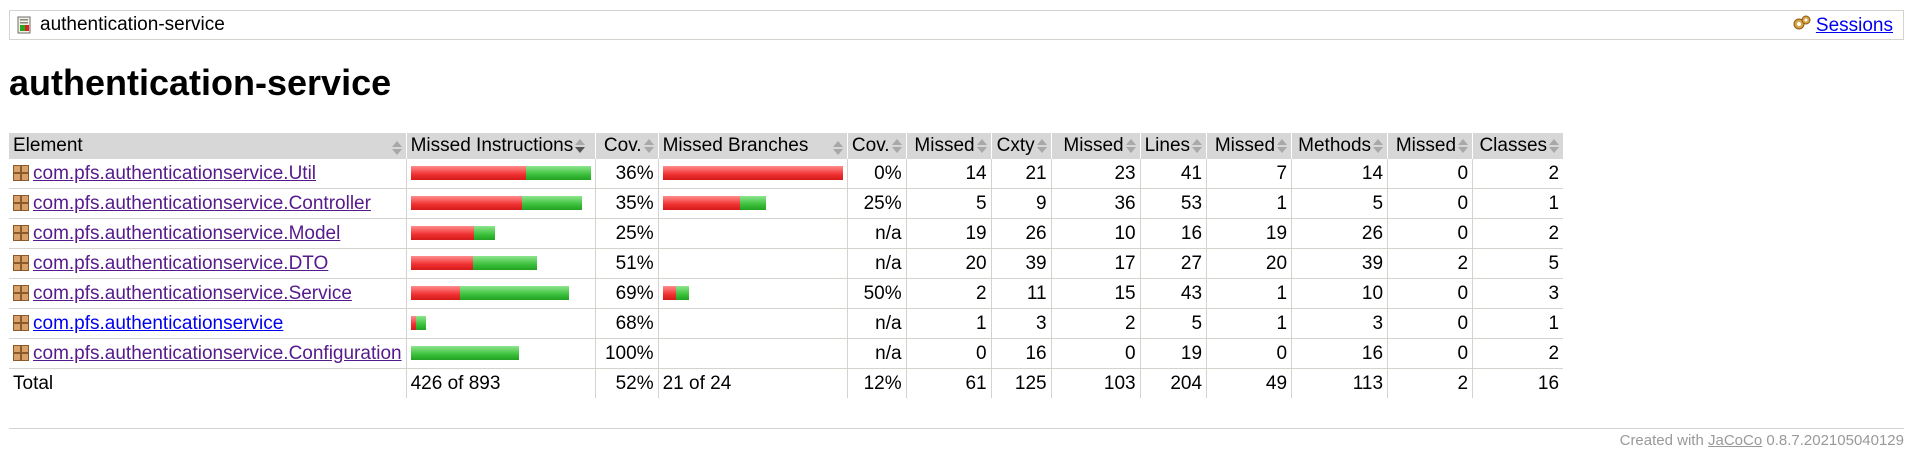 The image size is (1913, 465). Describe the element at coordinates (1173, 203) in the screenshot. I see `lines: 53` at that location.